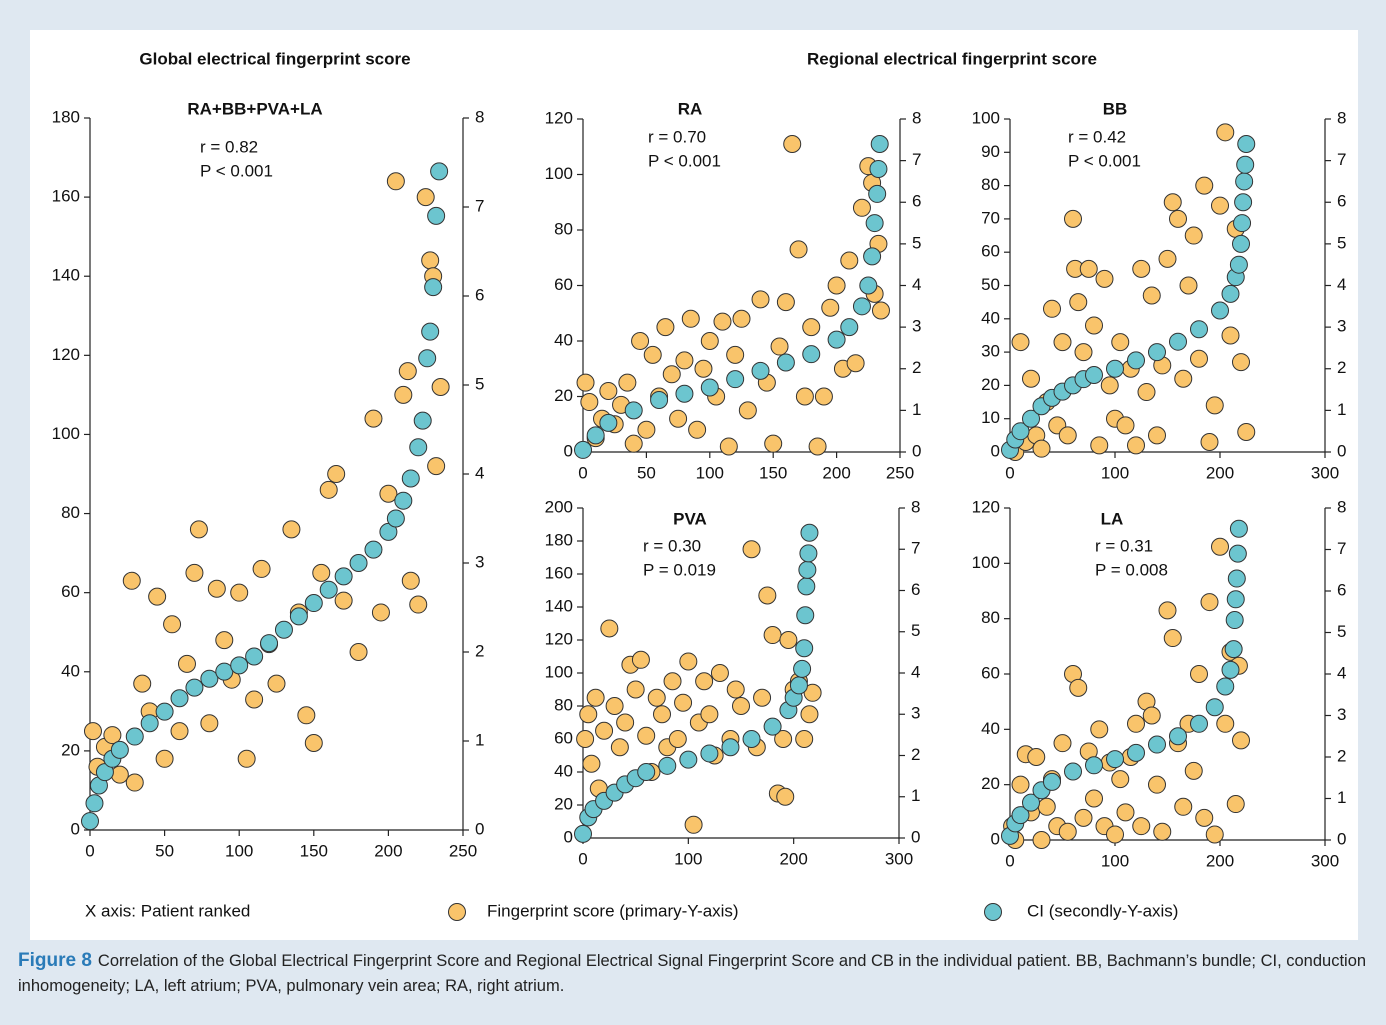 This screenshot has height=1025, width=1386. Describe the element at coordinates (463, 850) in the screenshot. I see `x-tick-label: 250` at that location.